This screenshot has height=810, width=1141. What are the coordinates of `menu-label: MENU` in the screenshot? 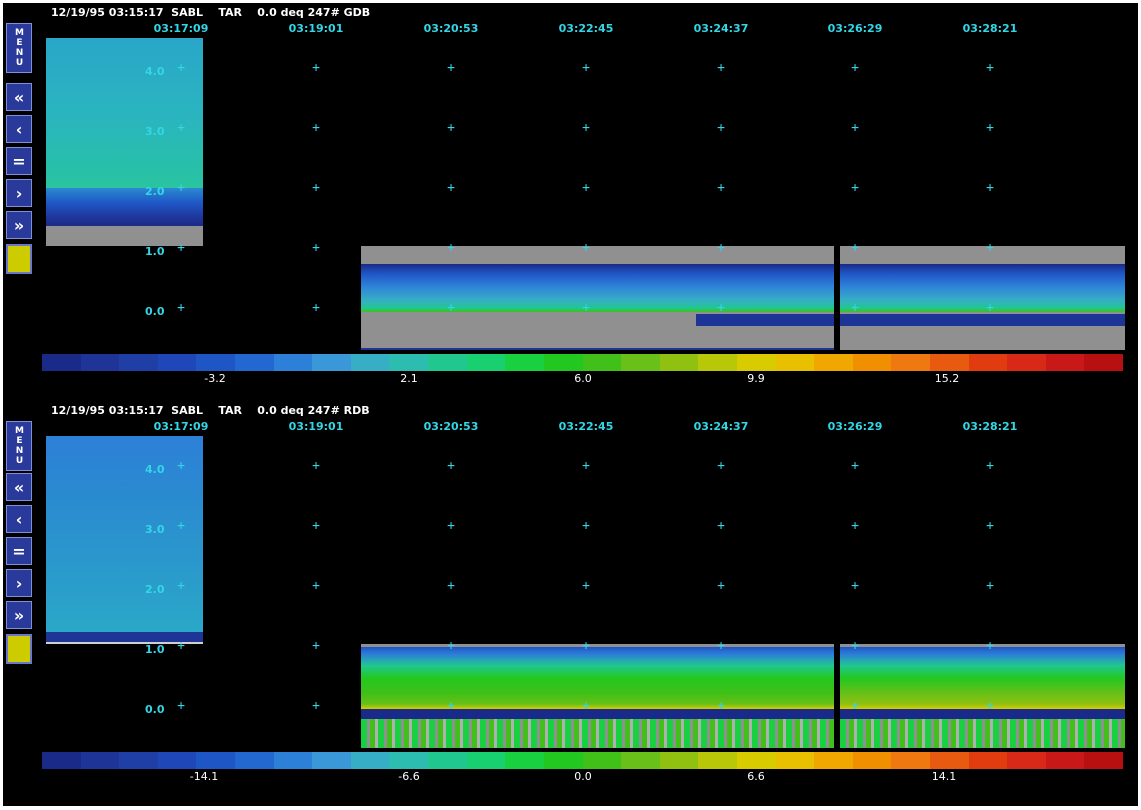 It's located at (19, 446).